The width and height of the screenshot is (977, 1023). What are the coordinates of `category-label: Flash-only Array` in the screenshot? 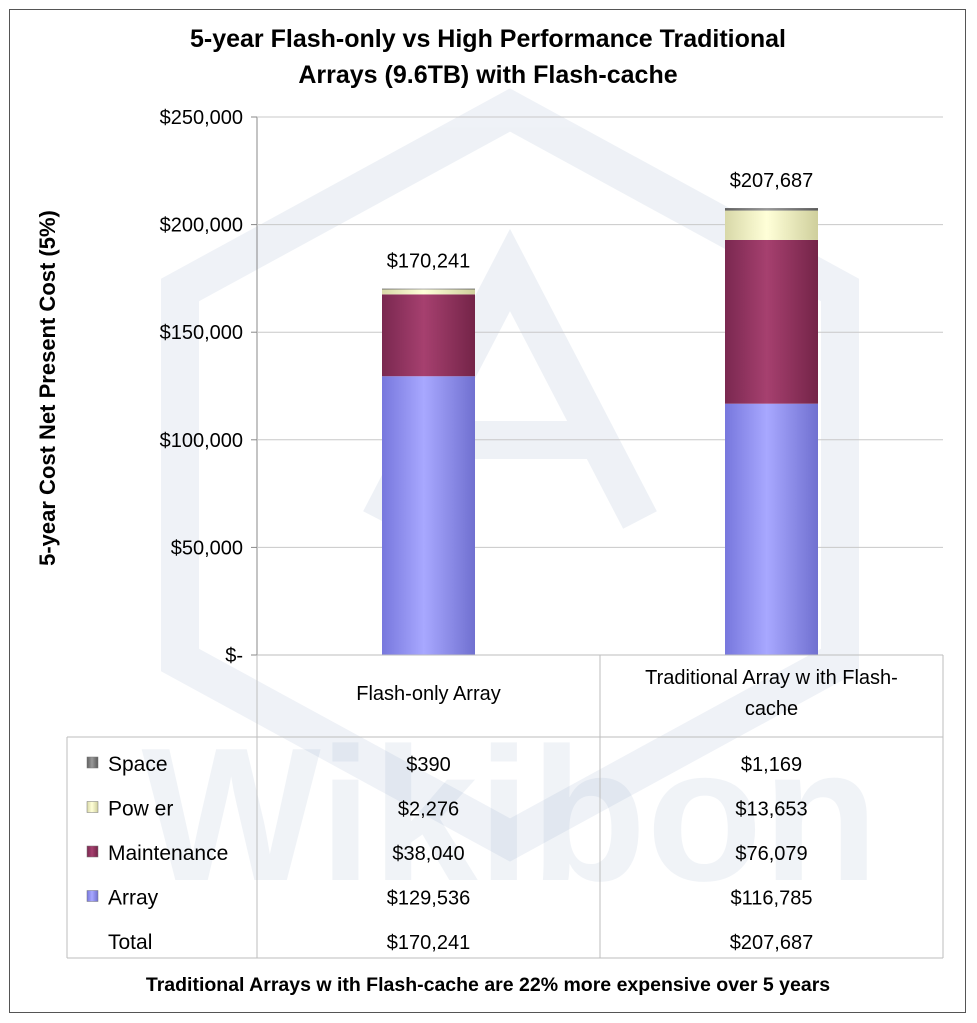 It's located at (428, 694).